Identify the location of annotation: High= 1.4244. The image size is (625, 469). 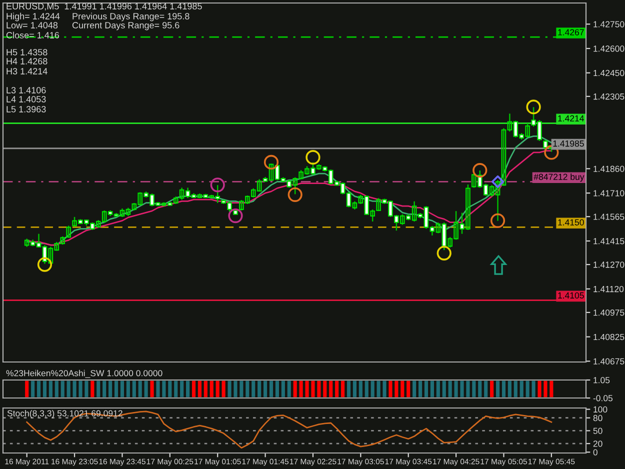
(33, 17).